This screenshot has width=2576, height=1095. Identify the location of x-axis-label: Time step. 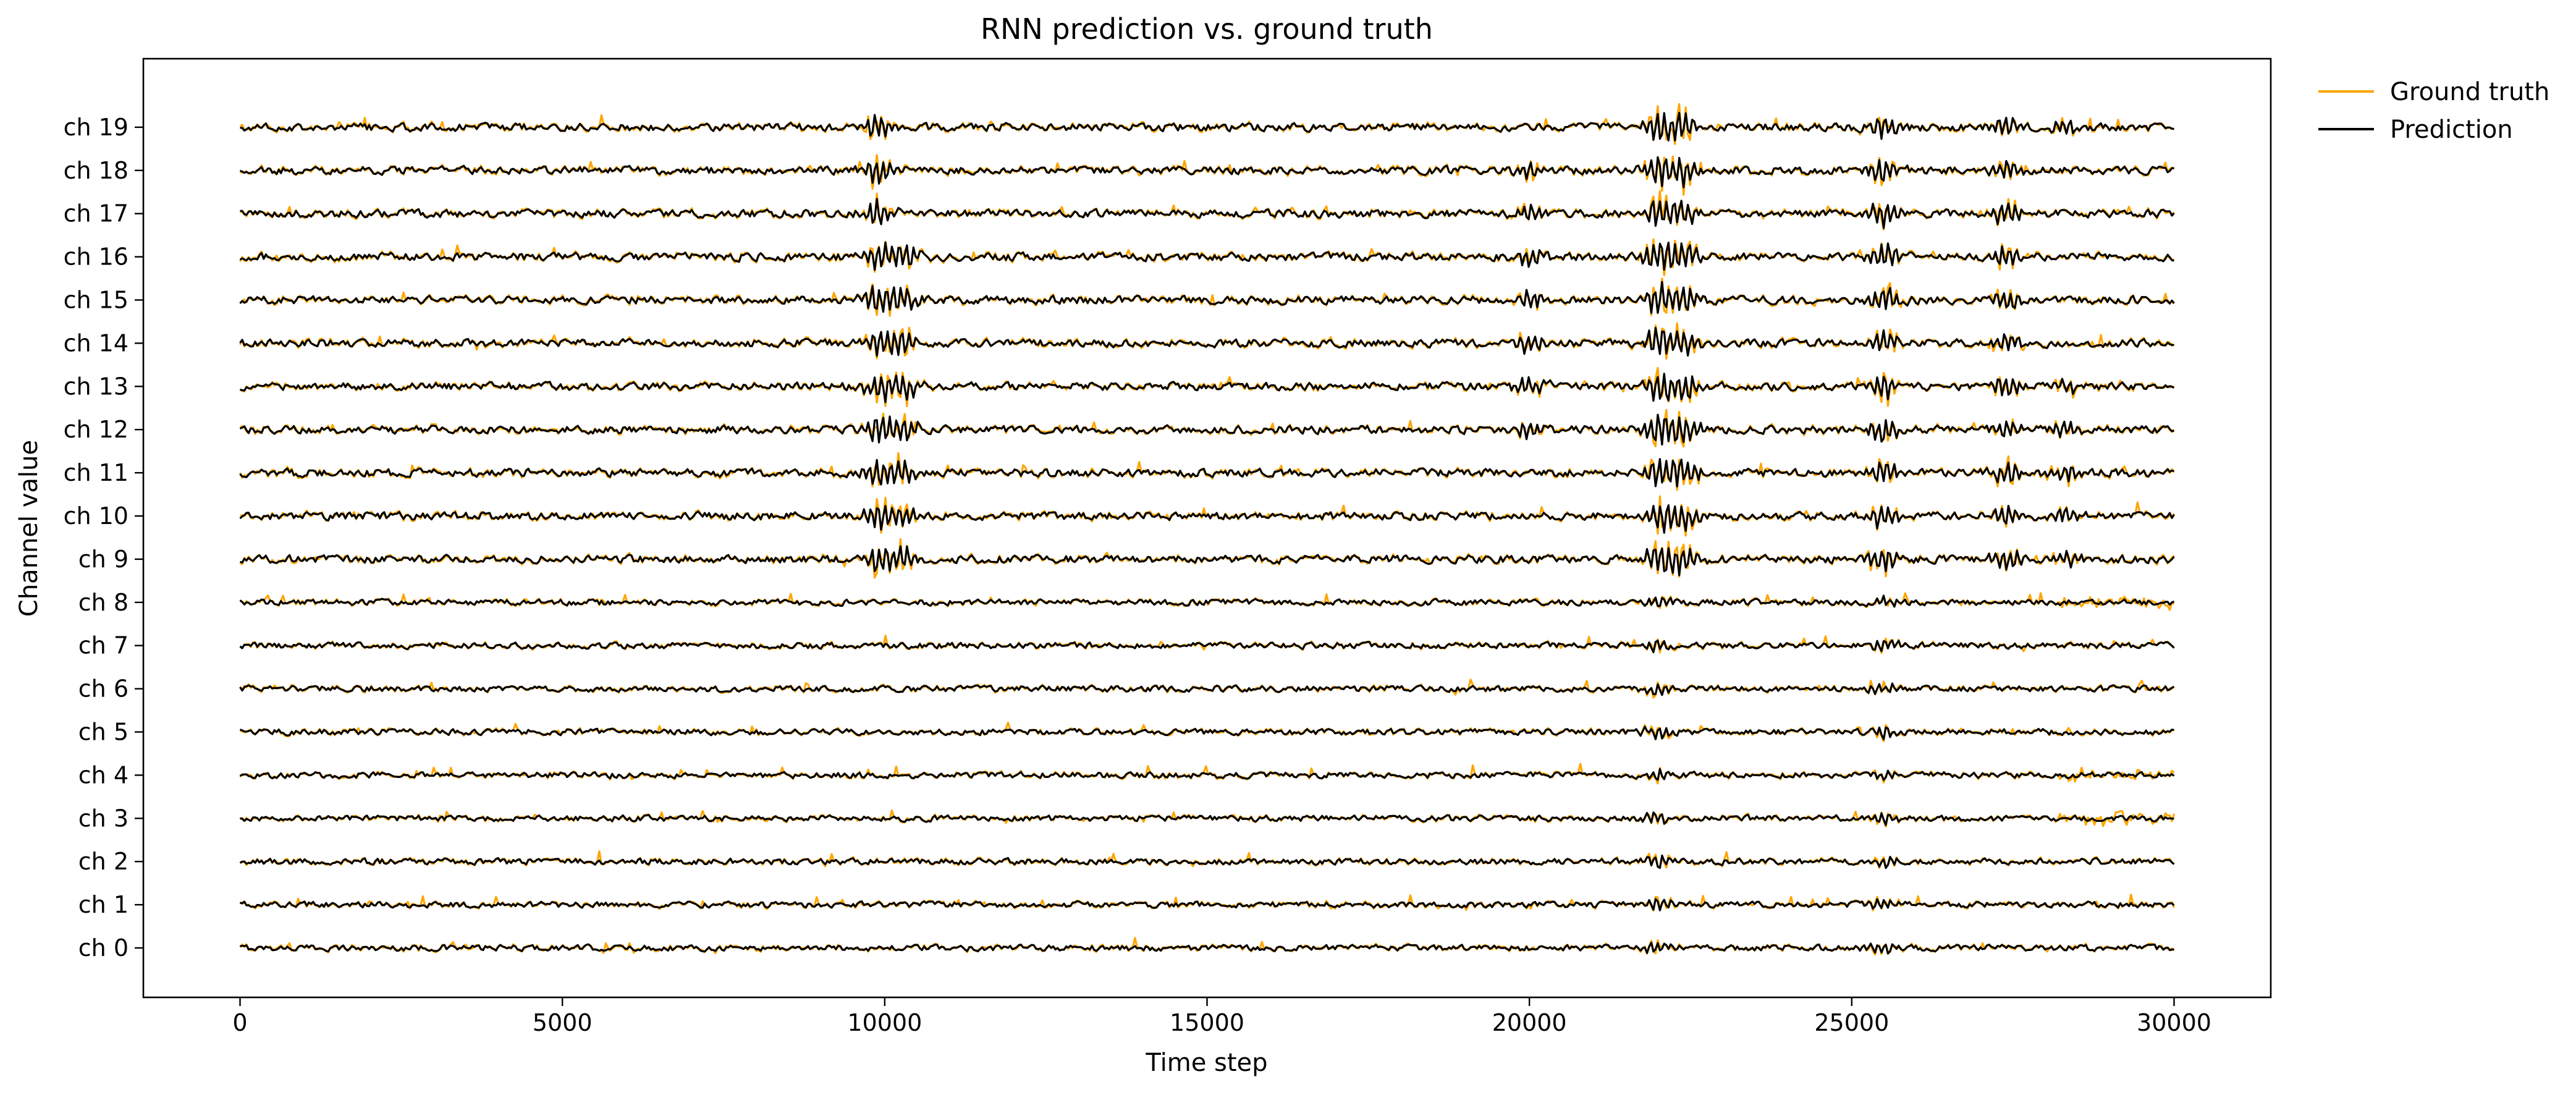
(1206, 1063).